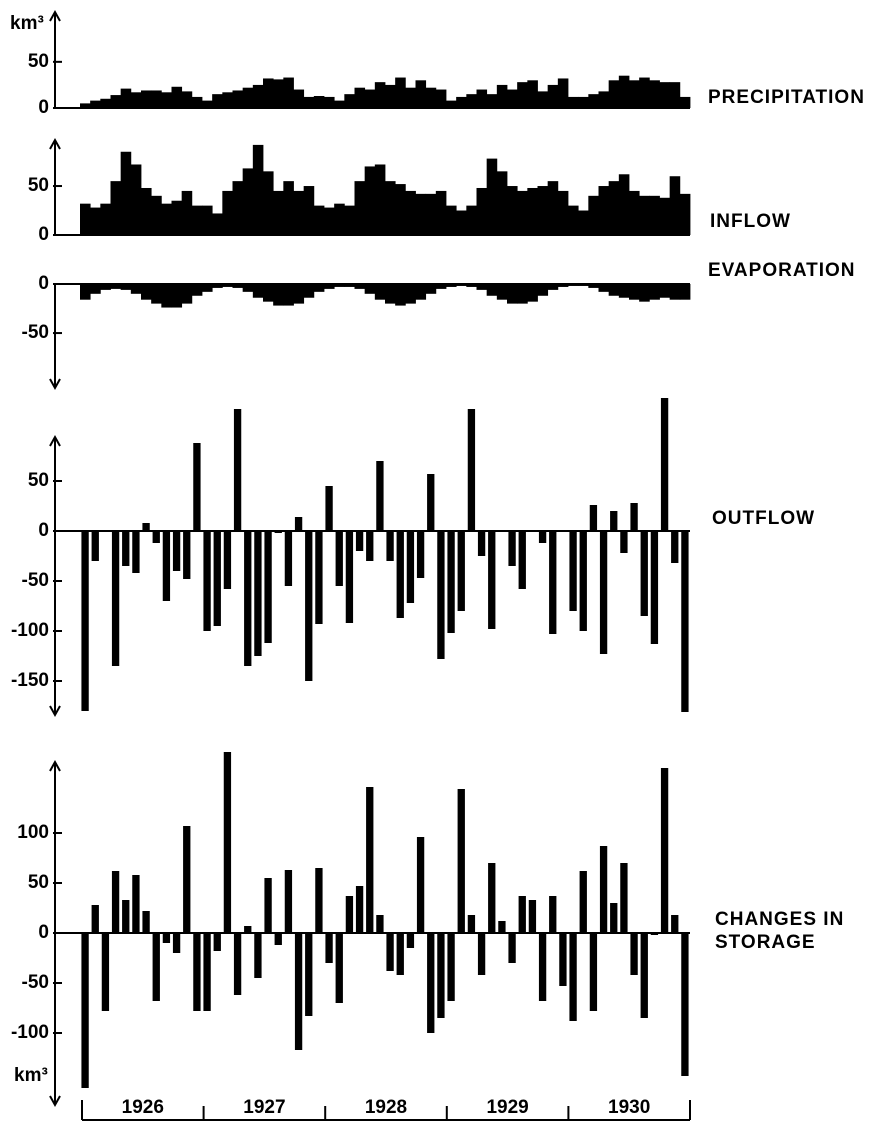  Describe the element at coordinates (750, 221) in the screenshot. I see `panel-label: INFLOW` at that location.